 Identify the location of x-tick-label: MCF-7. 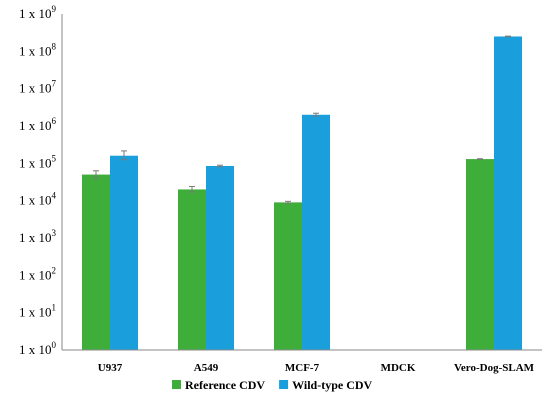
(302, 368).